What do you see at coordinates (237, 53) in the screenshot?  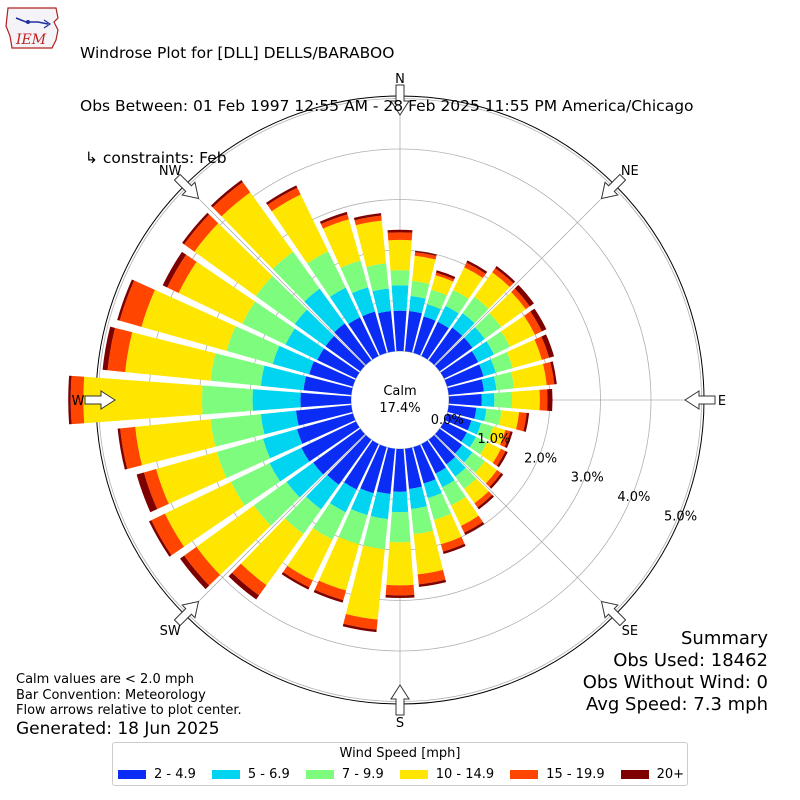 I see `title-line-1: Windrose Plot for [DLL] DELLS/BARABOO` at bounding box center [237, 53].